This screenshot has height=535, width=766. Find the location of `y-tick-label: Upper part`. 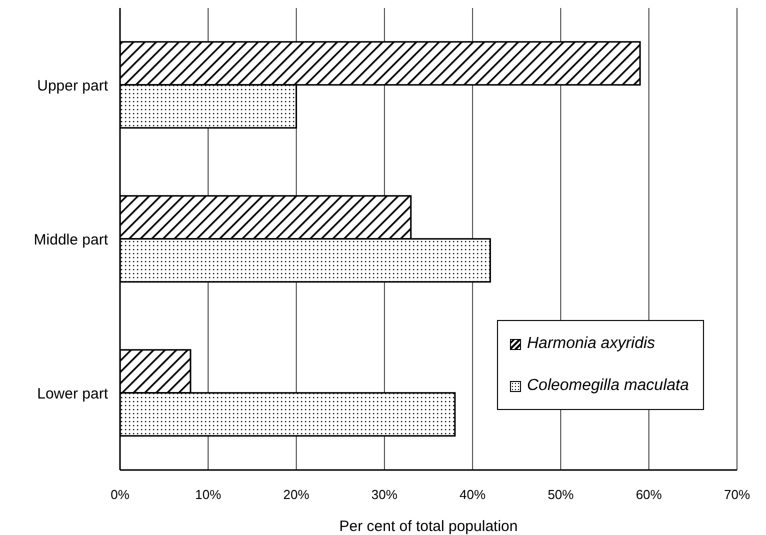

y-tick-label: Upper part is located at coordinates (73, 85).